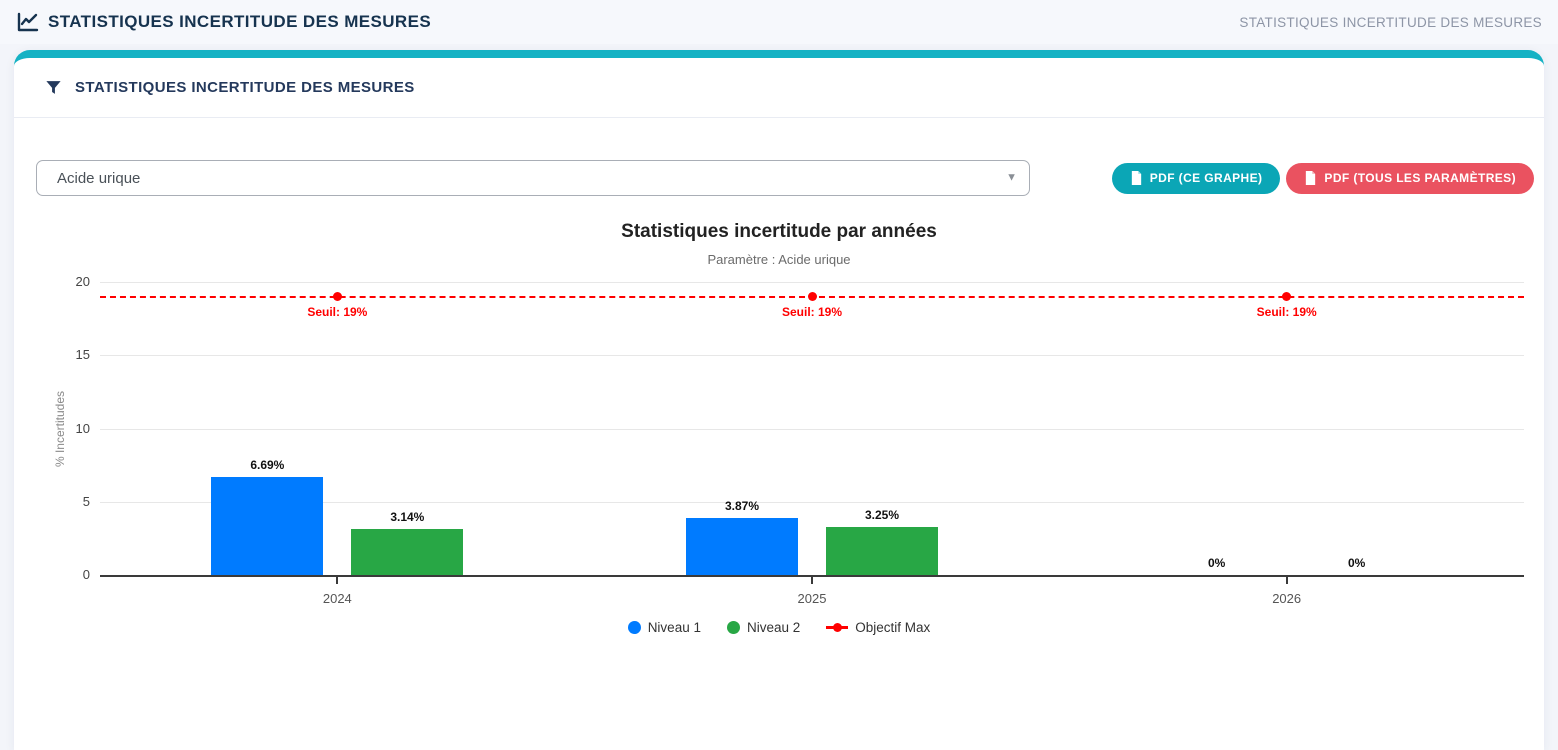 This screenshot has height=750, width=1558. I want to click on filter-icon, so click(53, 87).